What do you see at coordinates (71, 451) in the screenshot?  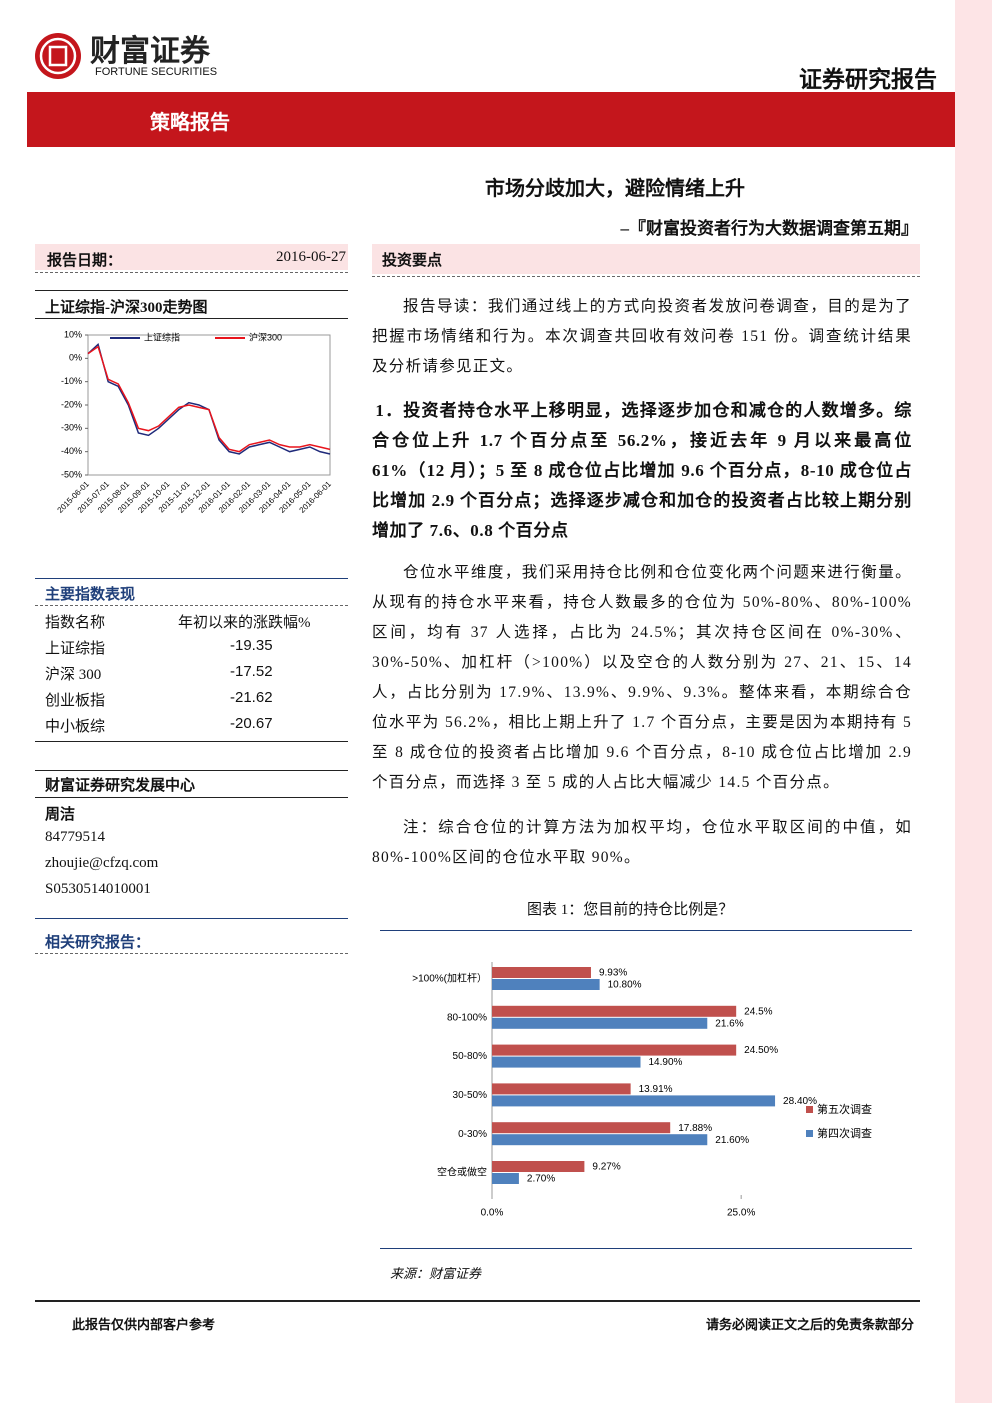 I see `y-tick-label: -40%` at bounding box center [71, 451].